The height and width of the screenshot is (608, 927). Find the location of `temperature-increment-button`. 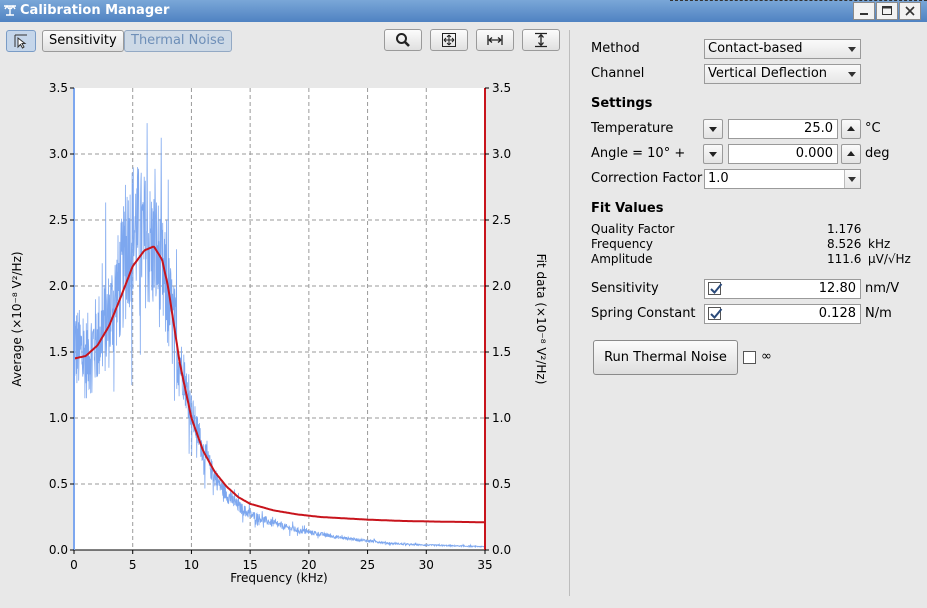

temperature-increment-button is located at coordinates (851, 129).